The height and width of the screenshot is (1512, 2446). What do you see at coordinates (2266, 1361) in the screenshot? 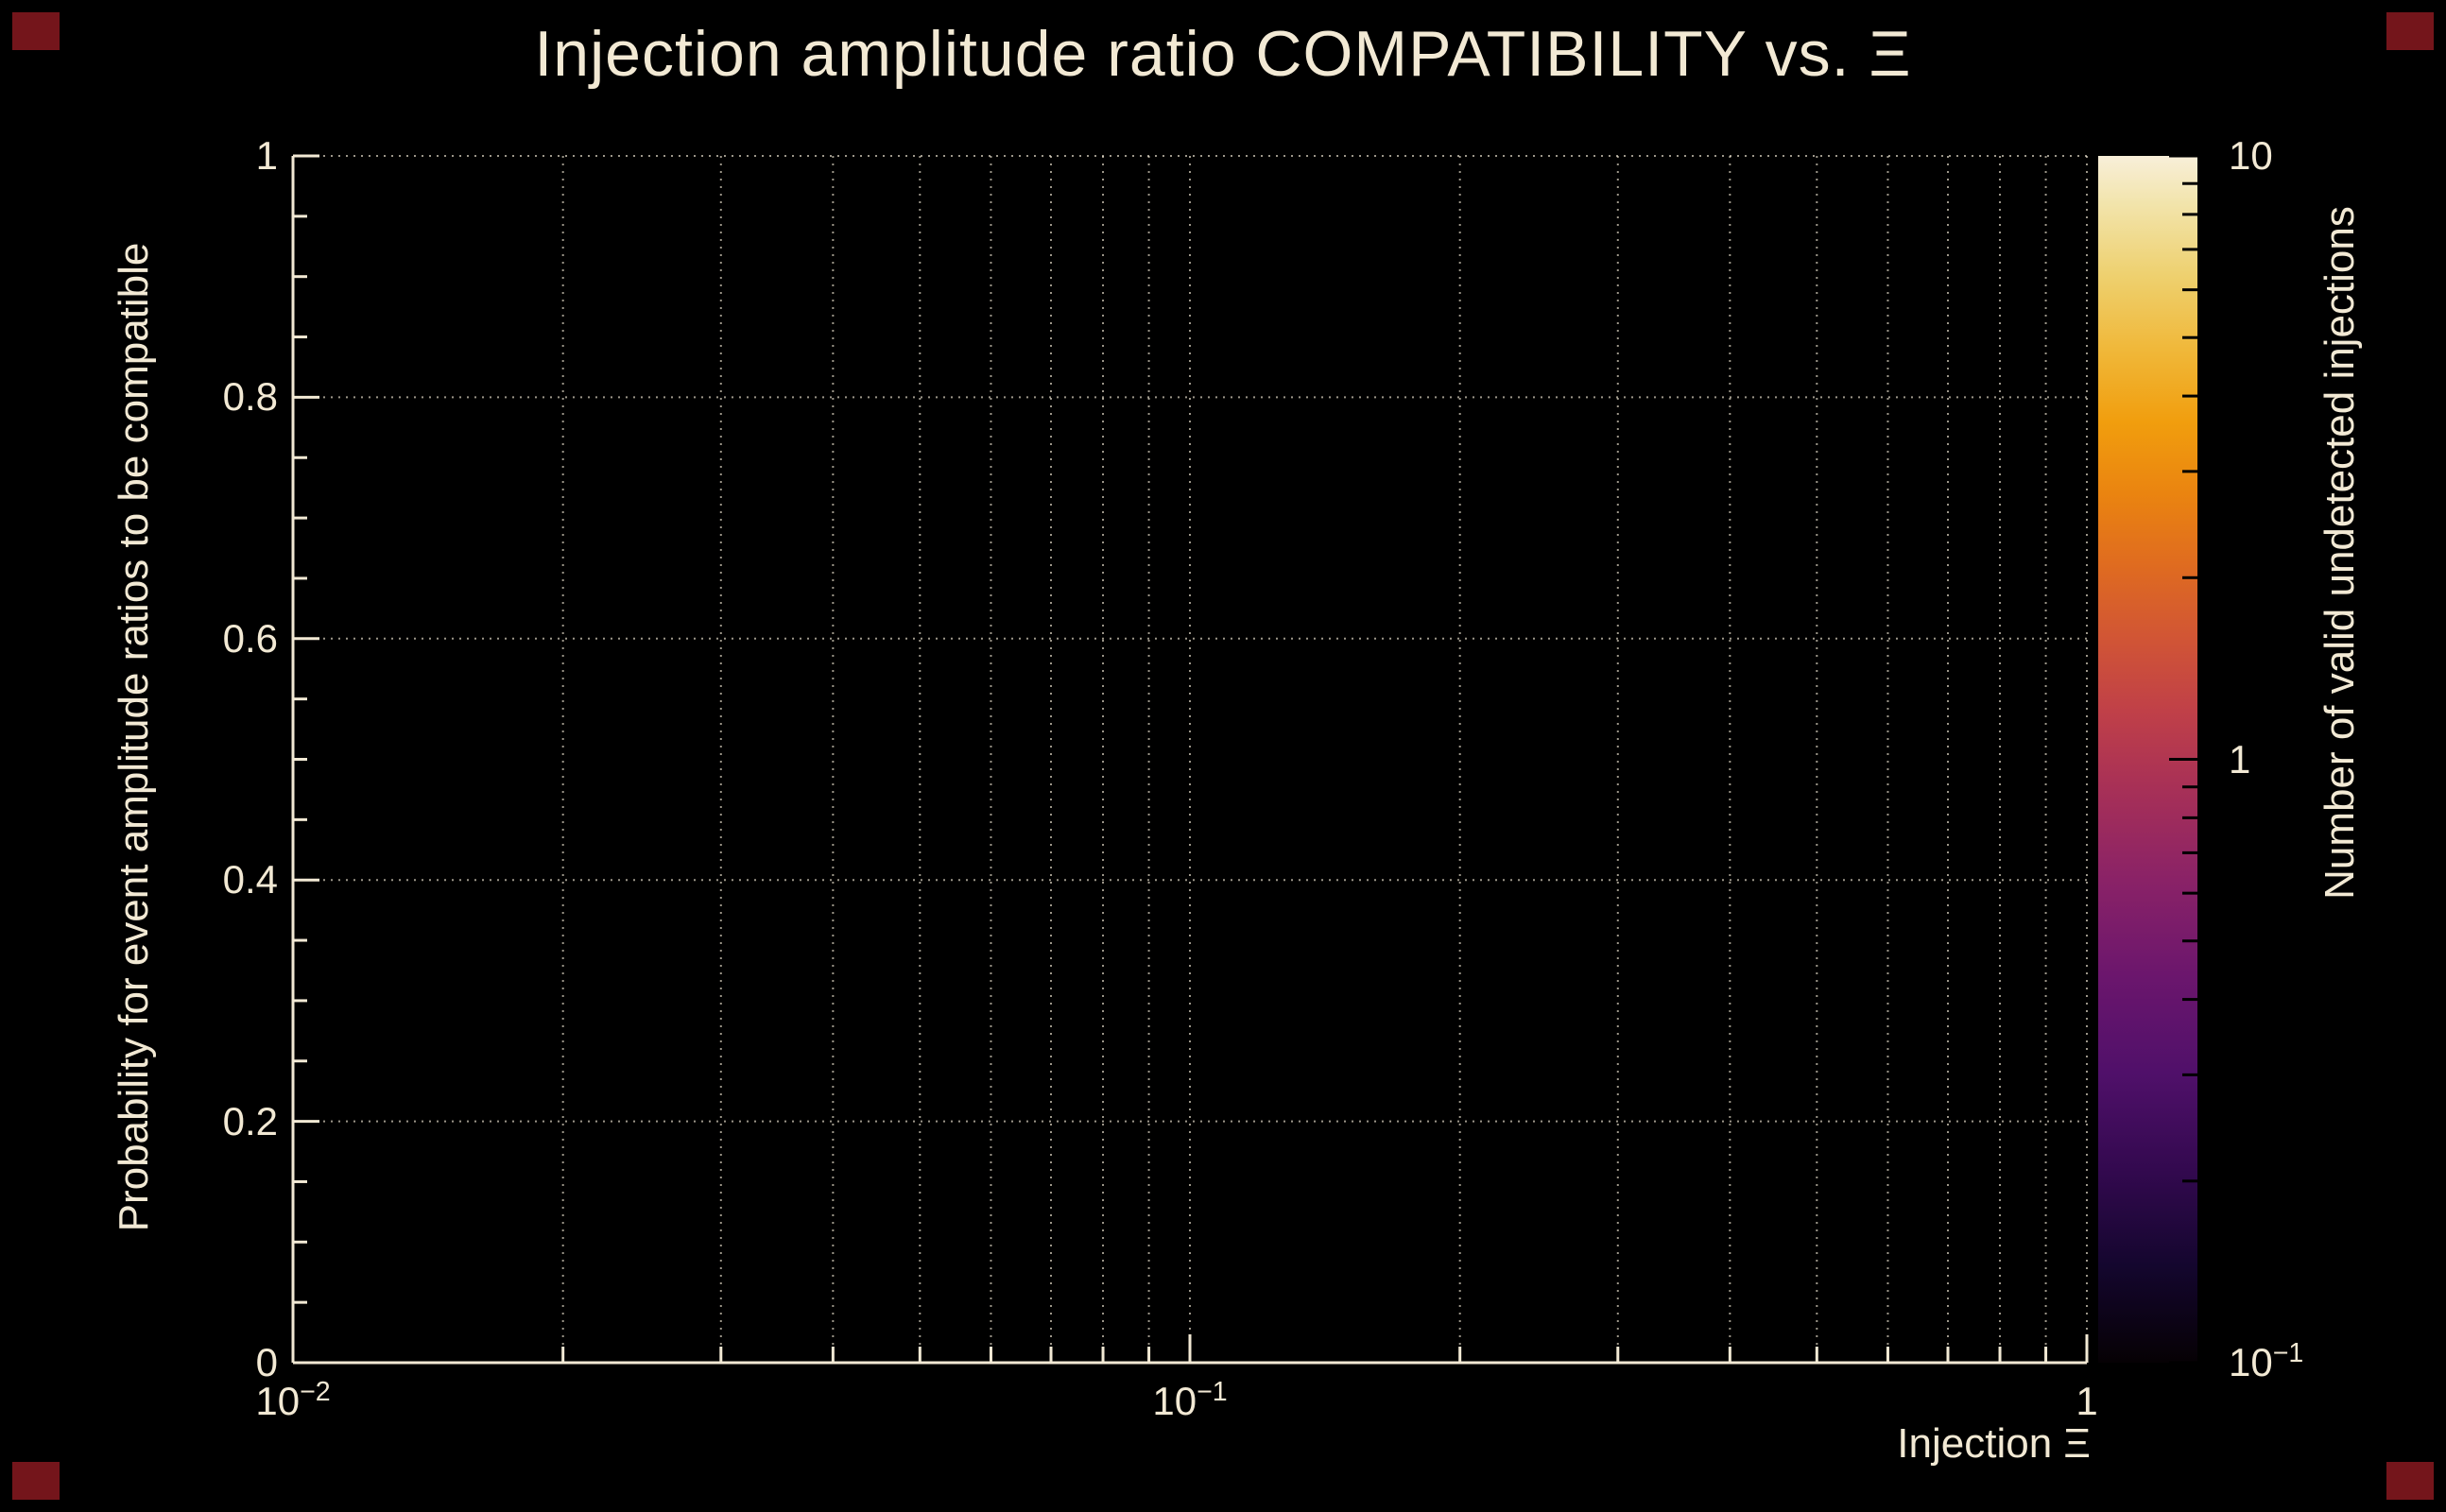
I see `colorbar-tick-label: 10−1` at bounding box center [2266, 1361].